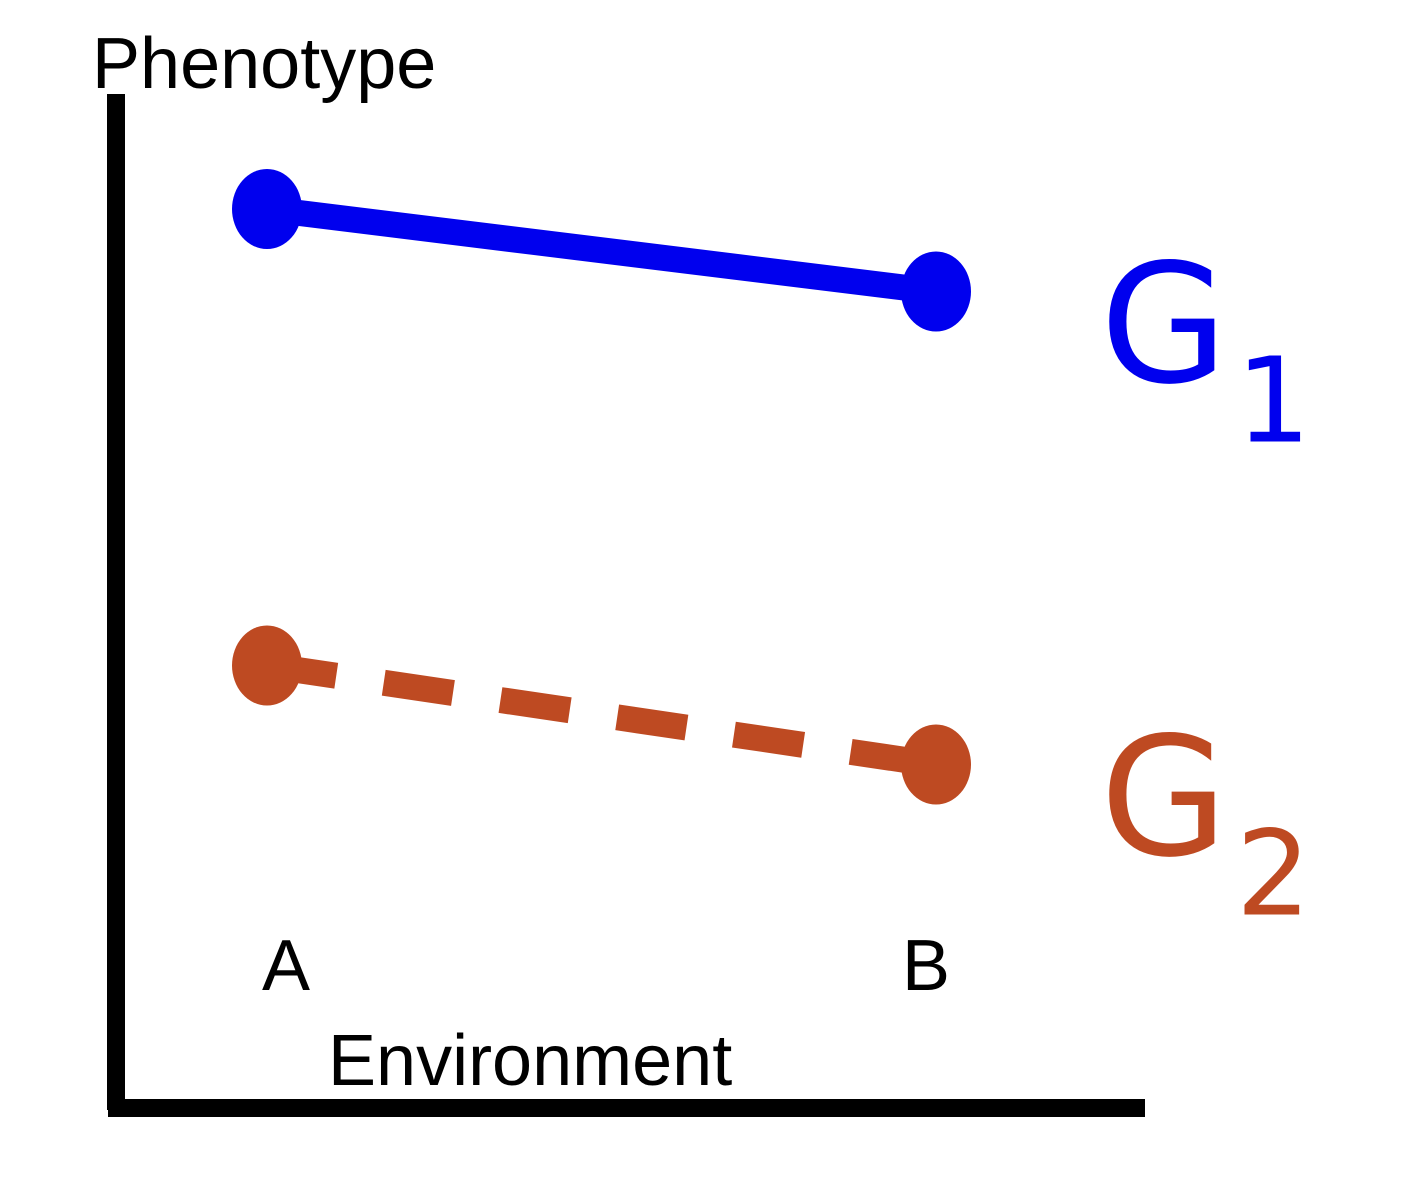 The height and width of the screenshot is (1200, 1414). I want to click on x-tick-label-a: A, so click(286, 966).